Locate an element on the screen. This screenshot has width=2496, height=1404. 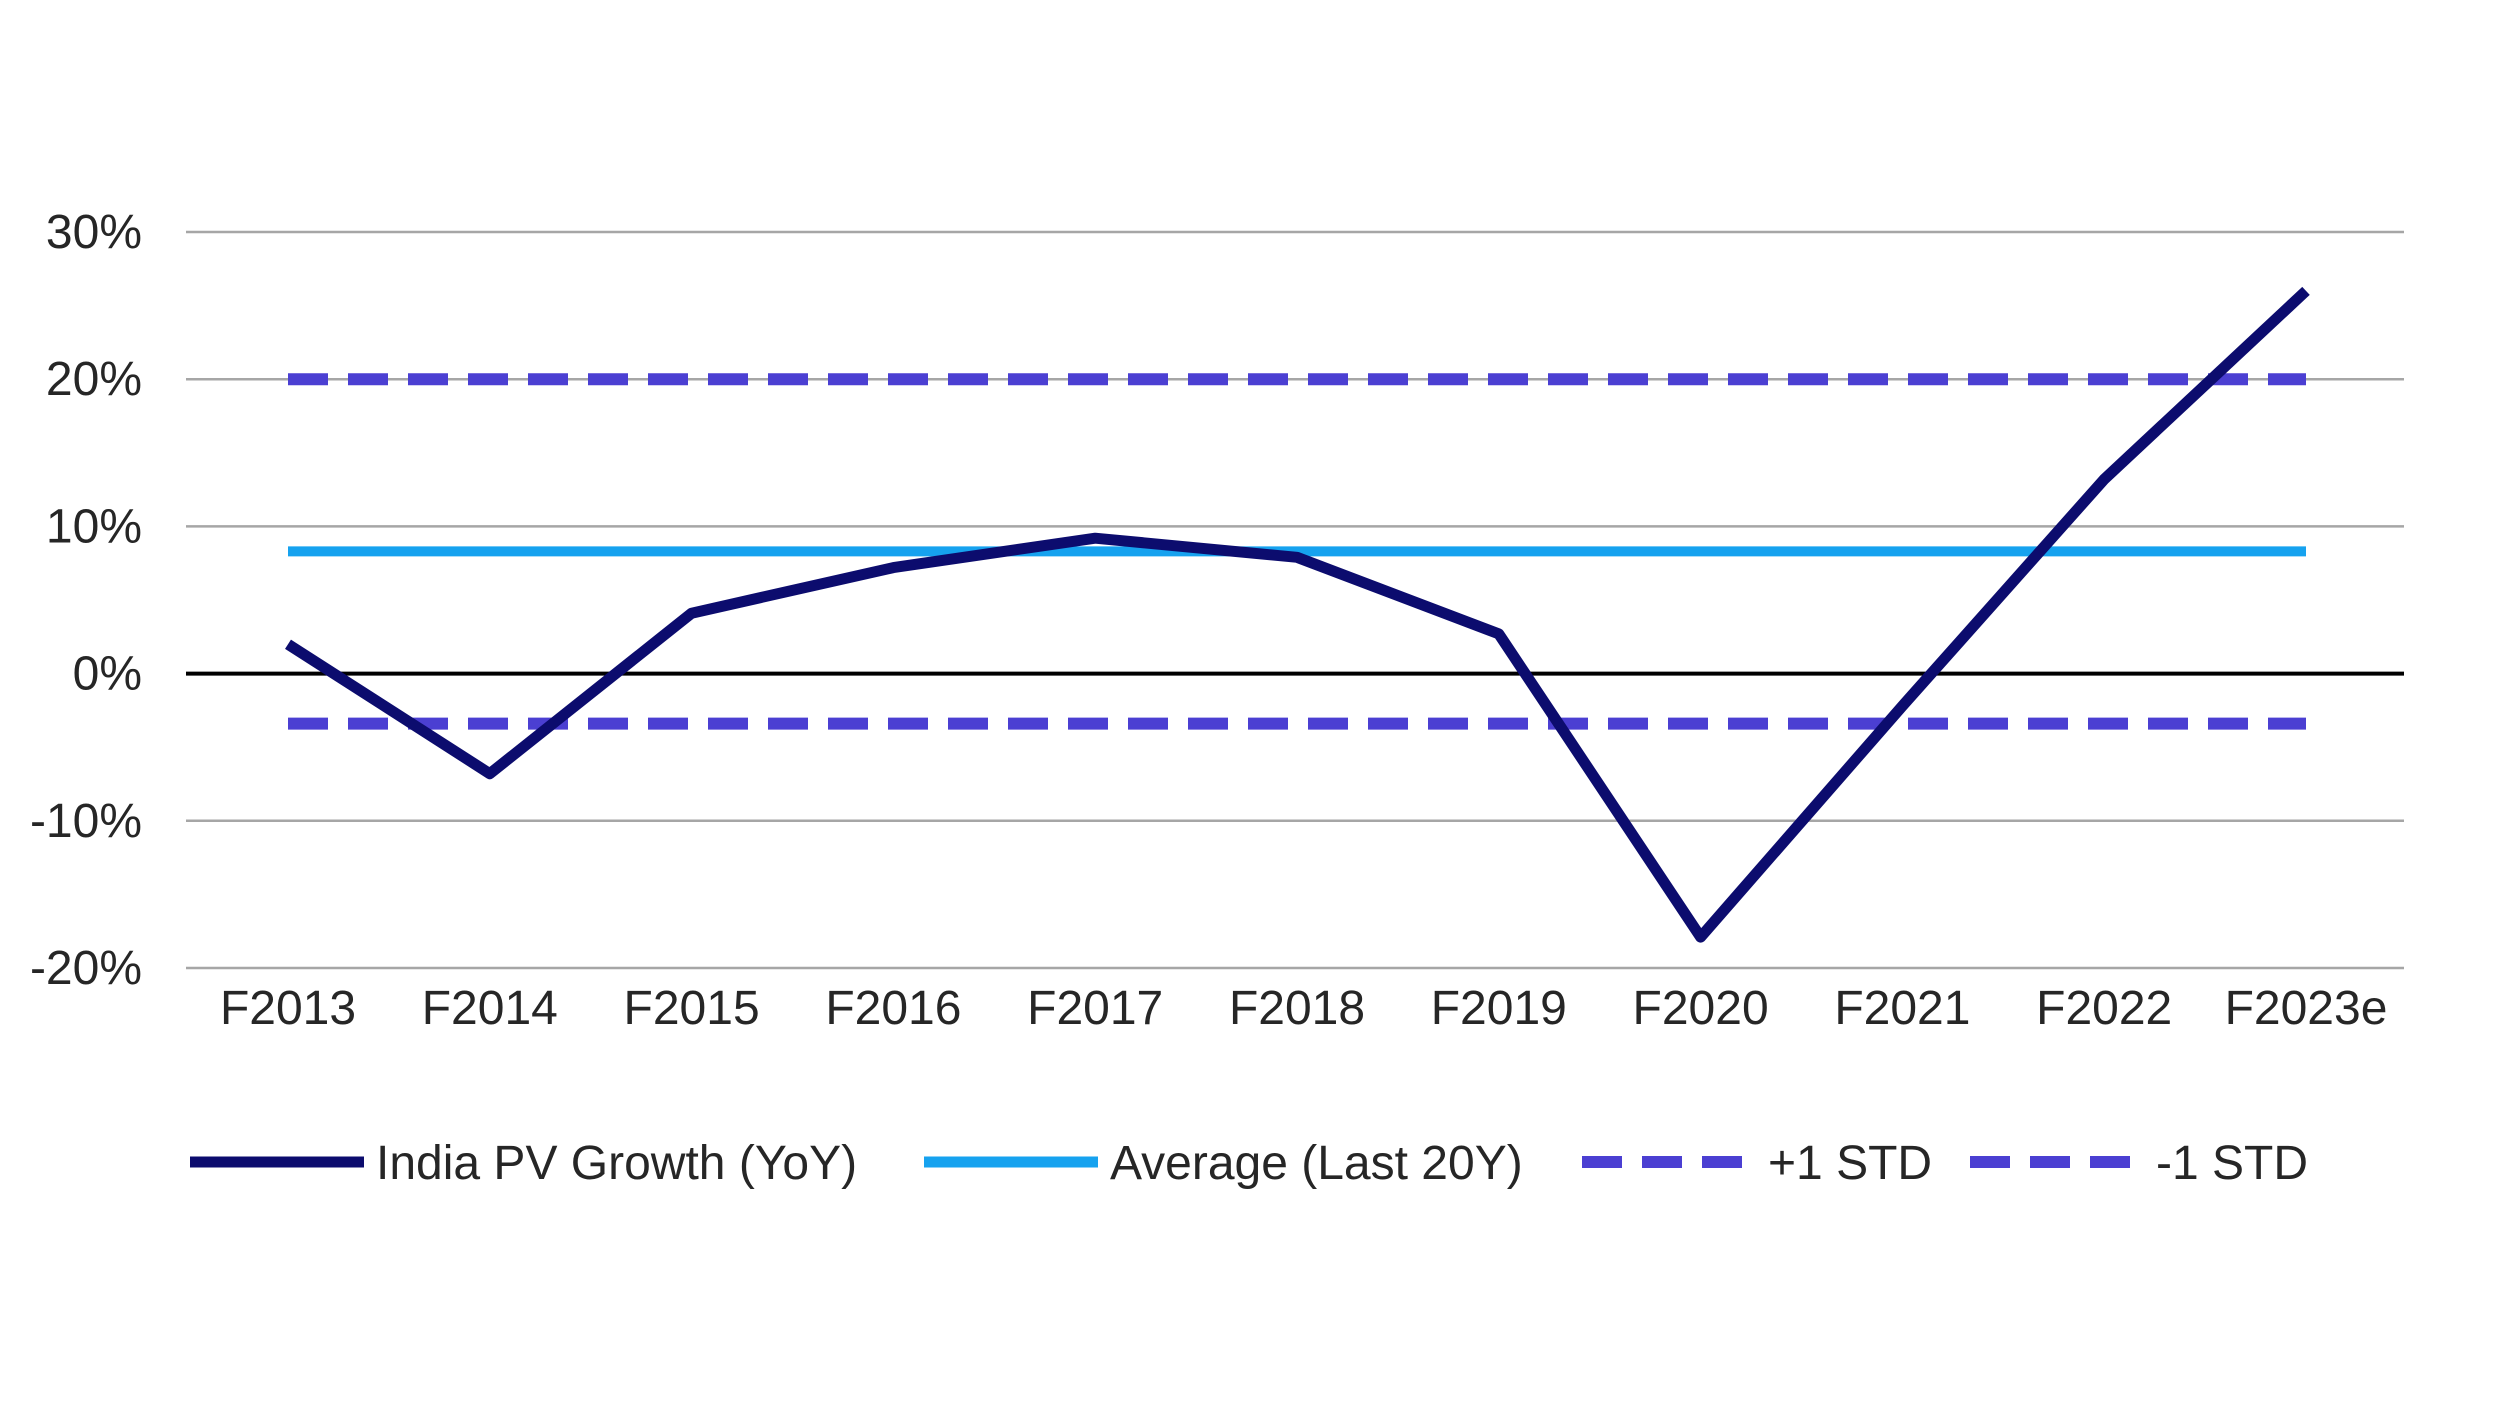
x-tick-label: F2019 is located at coordinates (1499, 1008).